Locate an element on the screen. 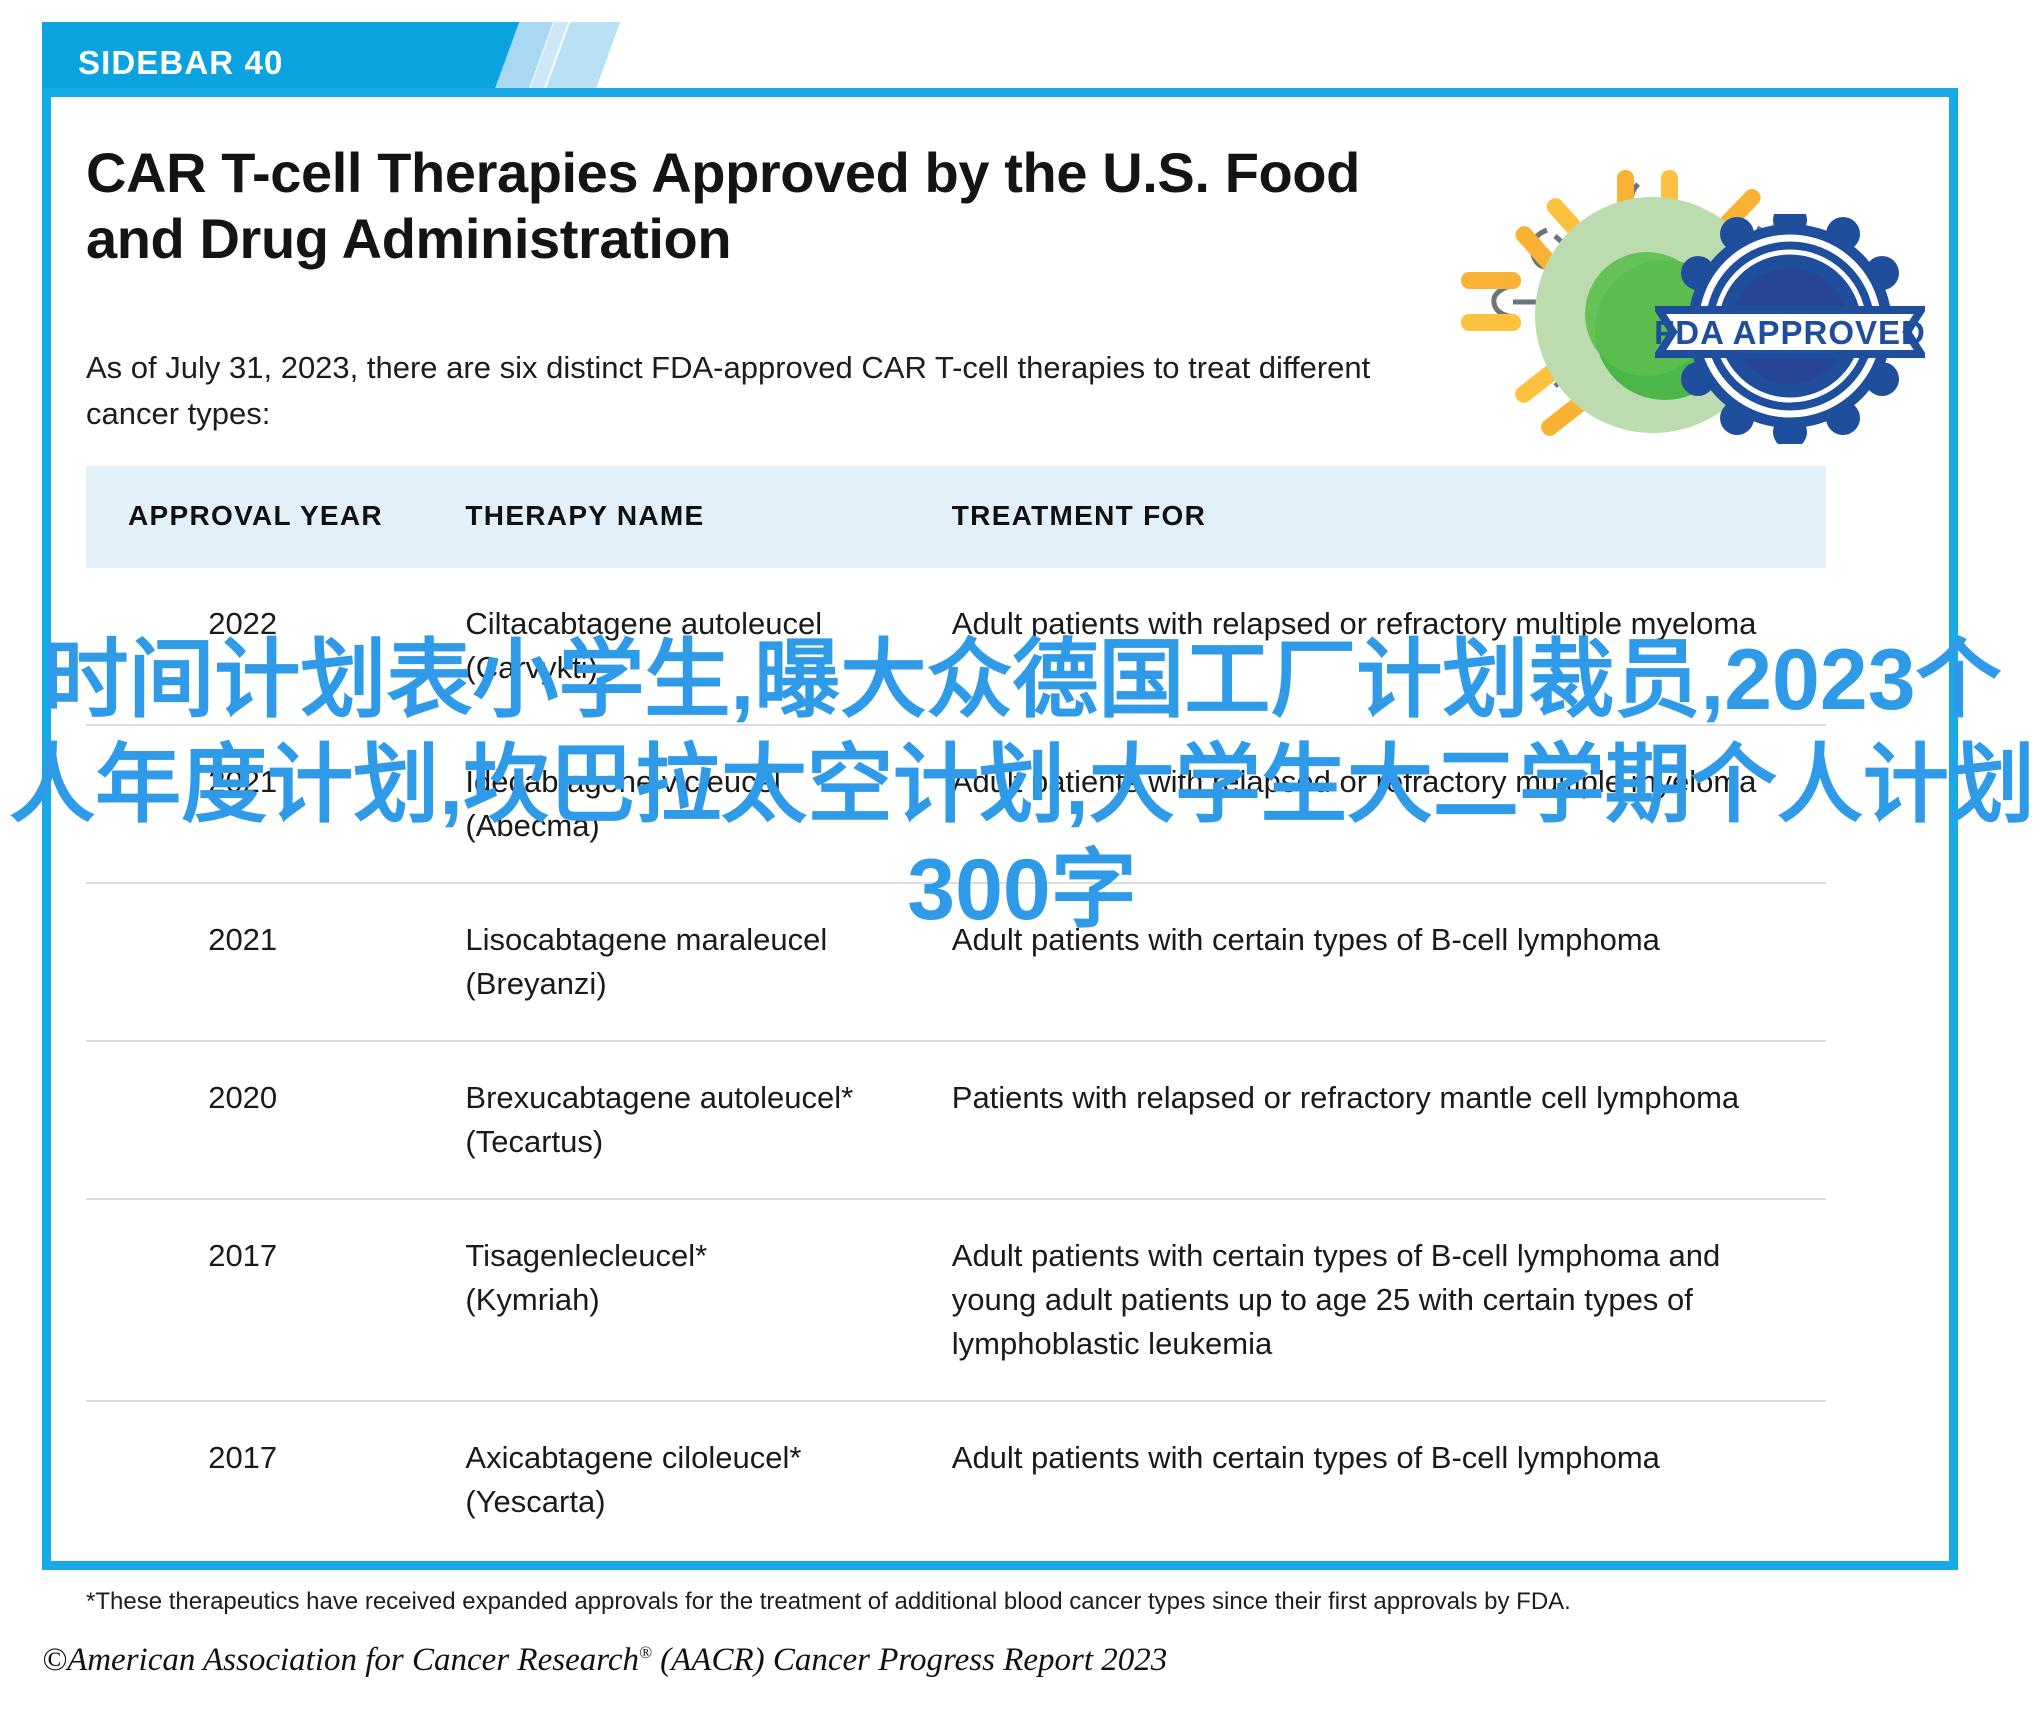 The width and height of the screenshot is (2044, 1725). sidebar-tab-label: SIDEBAR 40 is located at coordinates (181, 62).